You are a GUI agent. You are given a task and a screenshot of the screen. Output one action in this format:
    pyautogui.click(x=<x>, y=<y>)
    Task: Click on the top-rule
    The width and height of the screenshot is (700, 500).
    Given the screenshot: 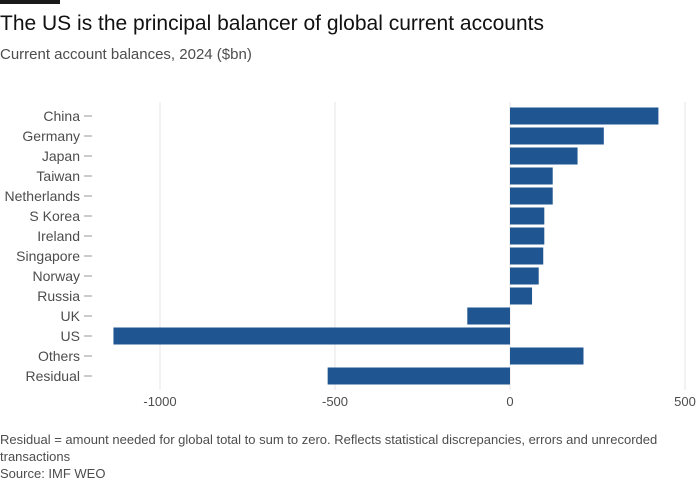 What is the action you would take?
    pyautogui.click(x=30, y=2)
    